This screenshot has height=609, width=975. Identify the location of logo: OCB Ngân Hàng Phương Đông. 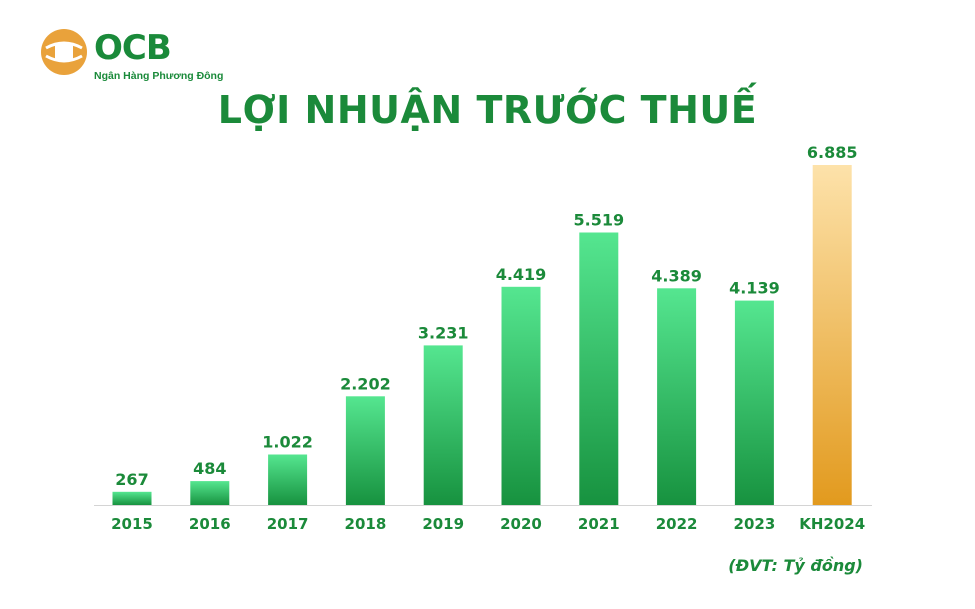
(131, 56).